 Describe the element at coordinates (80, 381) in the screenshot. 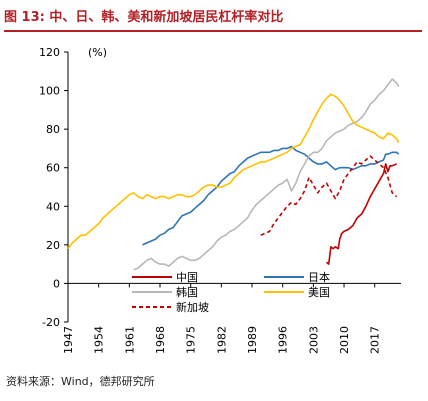

I see `source-note: 资料来源：Wind，德邦研究所` at that location.